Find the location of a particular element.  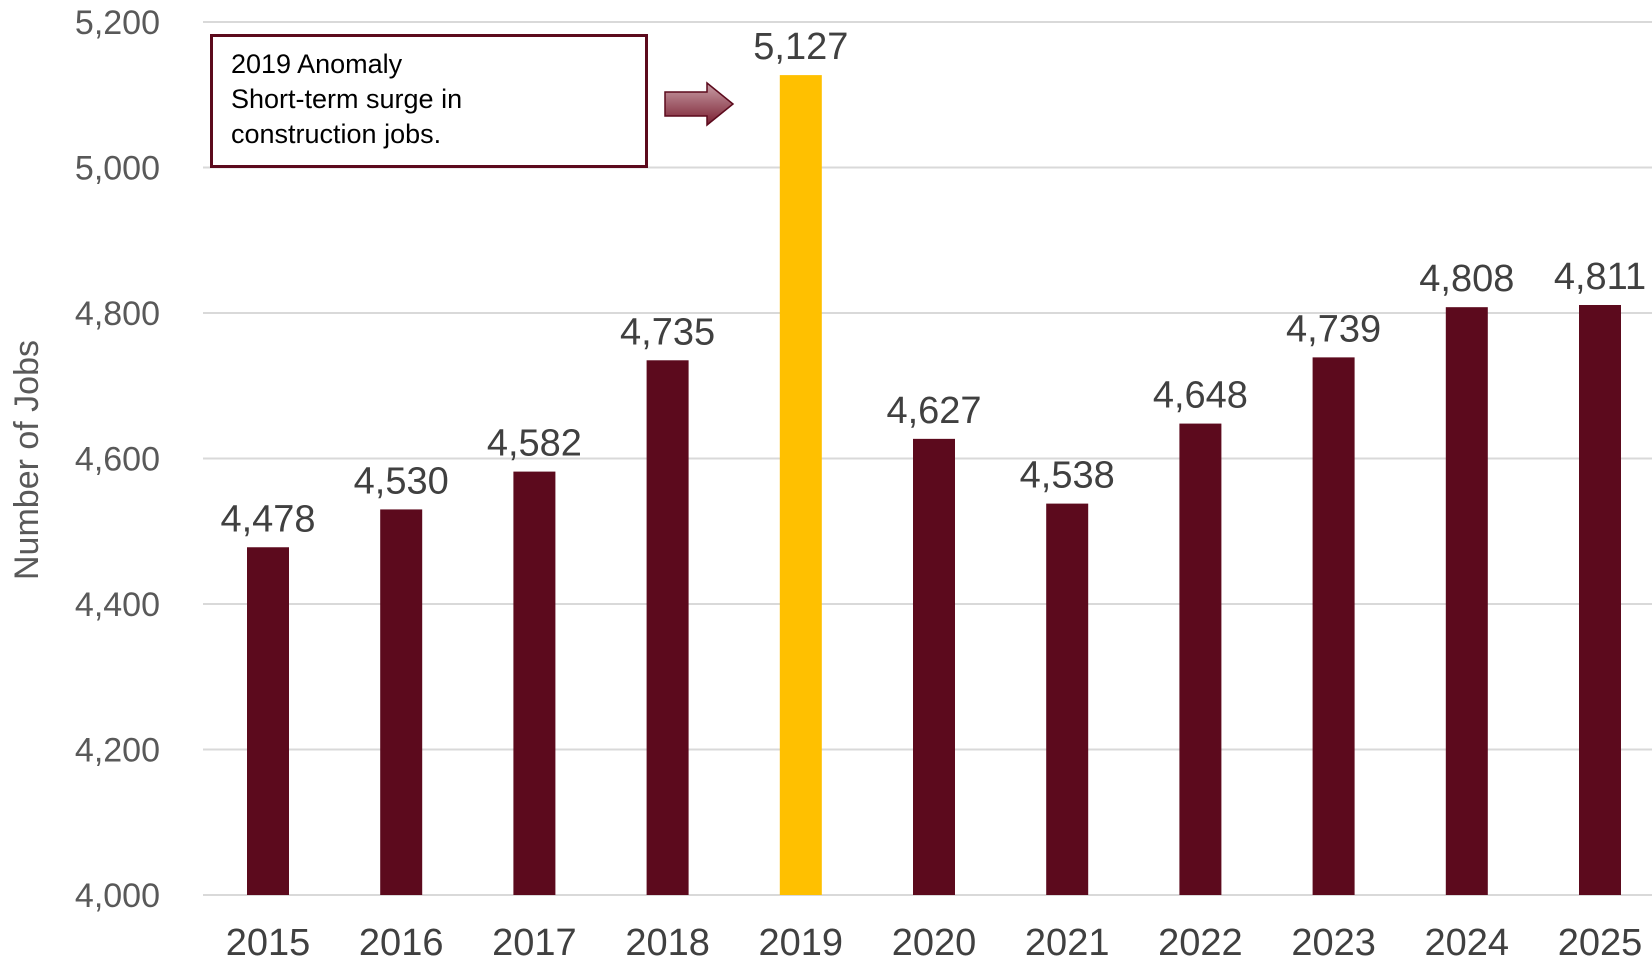

bar-2024 is located at coordinates (1466, 601).